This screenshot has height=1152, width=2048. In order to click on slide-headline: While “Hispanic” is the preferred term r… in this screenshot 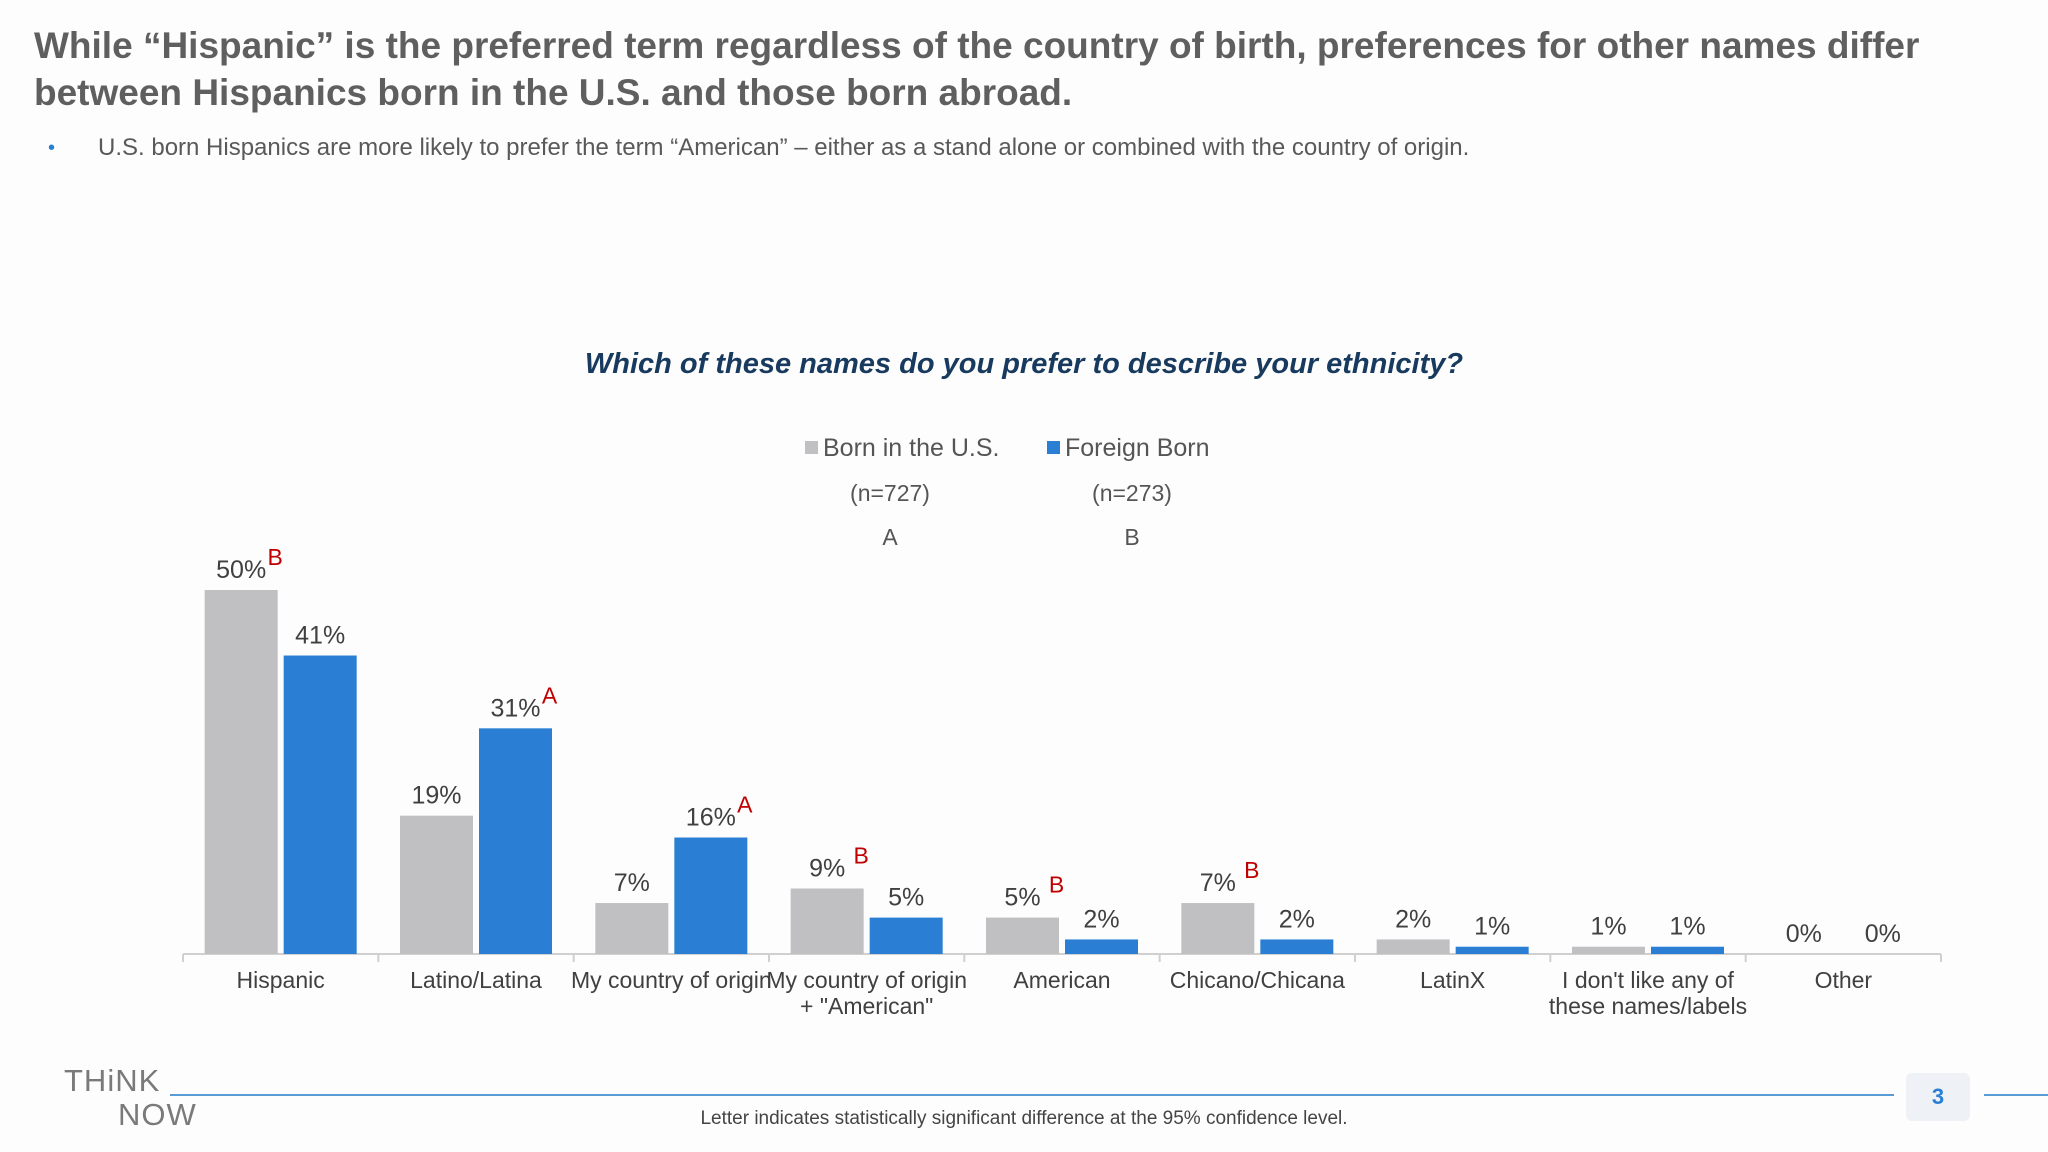, I will do `click(977, 69)`.